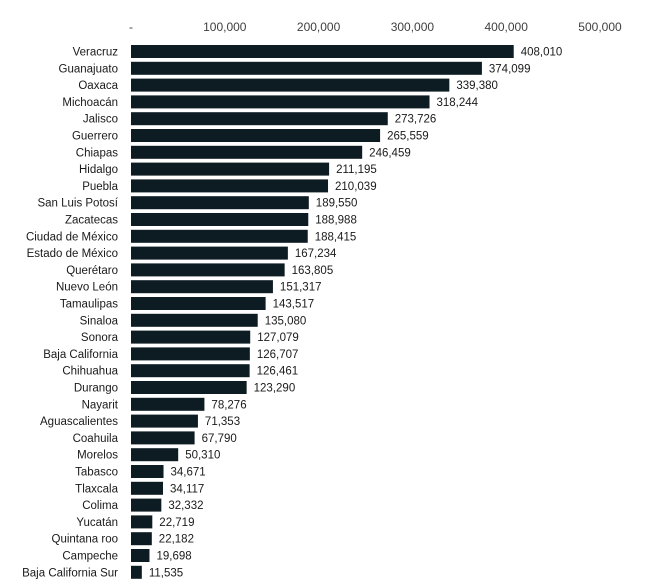  I want to click on x-tick-label: 300,000, so click(413, 27).